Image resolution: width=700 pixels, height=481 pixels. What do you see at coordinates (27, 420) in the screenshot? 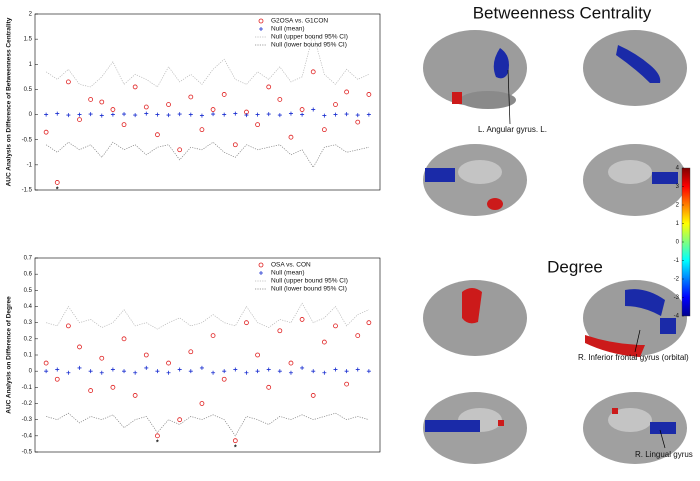
I see `y-tick-label: -0.3` at bounding box center [27, 420].